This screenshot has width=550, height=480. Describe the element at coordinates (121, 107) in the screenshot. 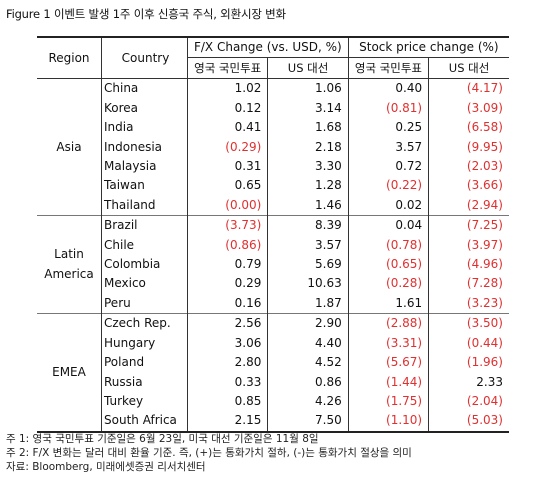

I see `country-cell: Korea` at that location.